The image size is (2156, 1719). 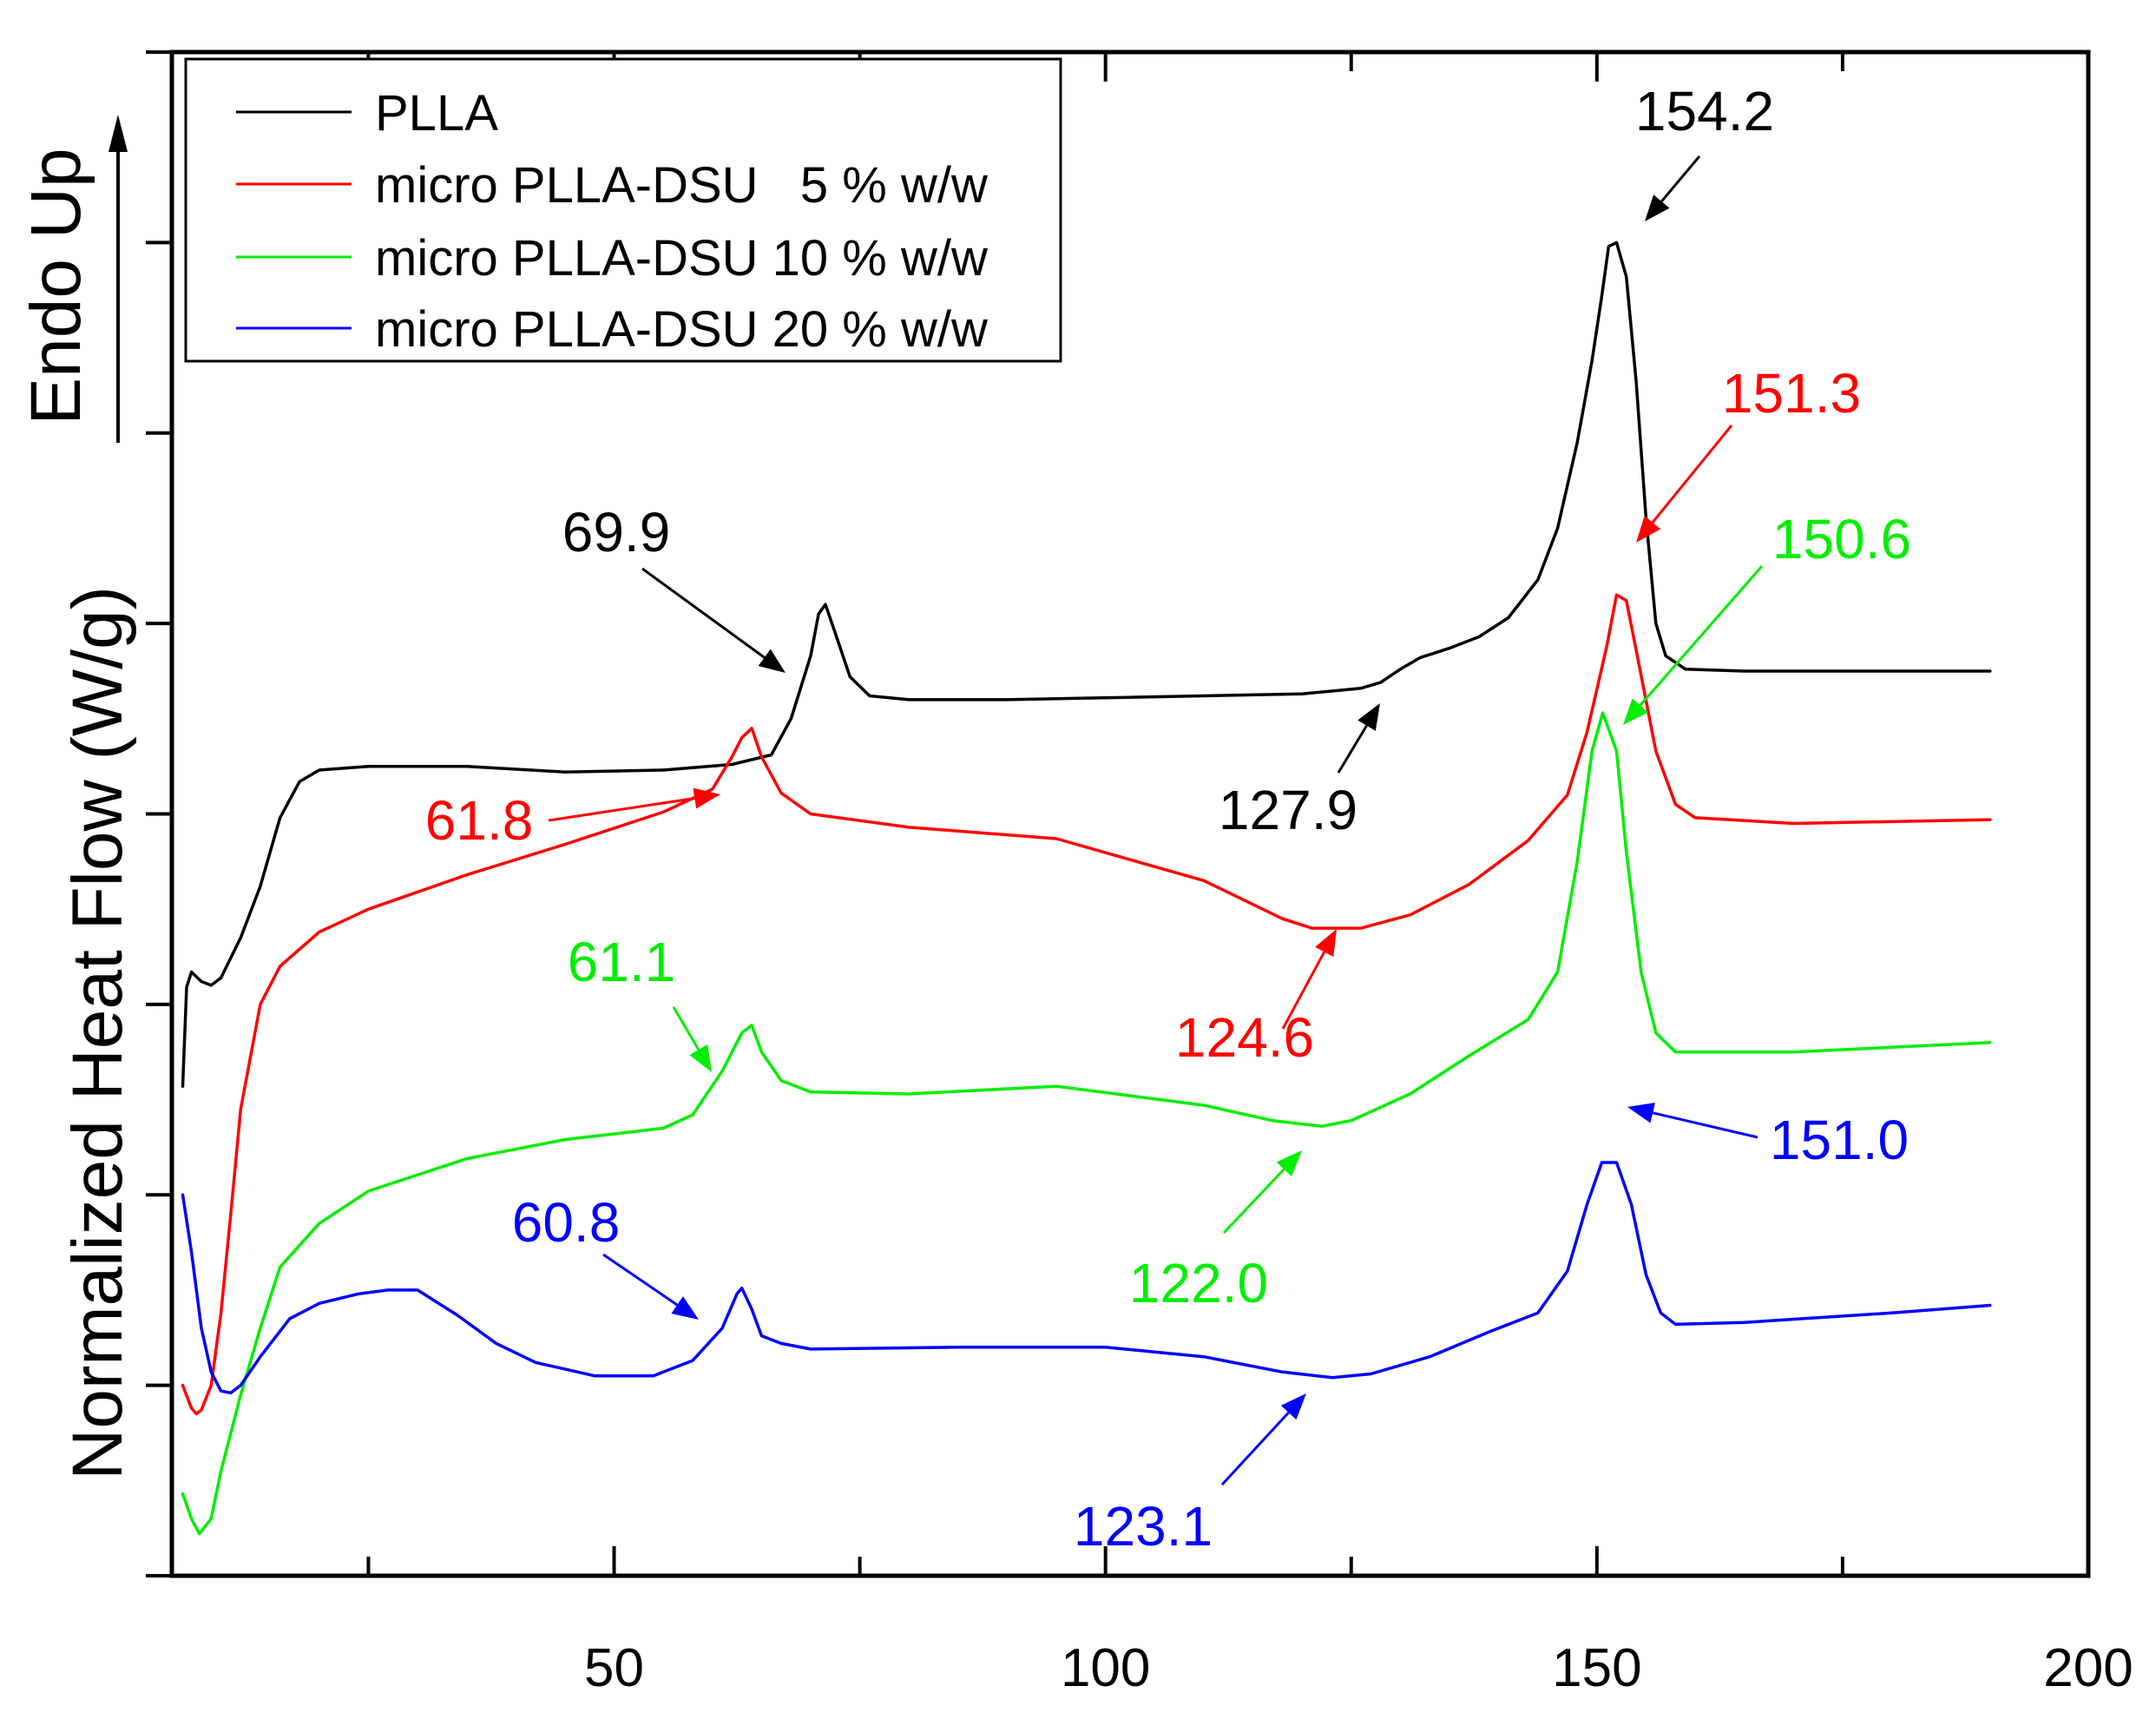 What do you see at coordinates (55, 287) in the screenshot?
I see `endo-up-label: Endo Up` at bounding box center [55, 287].